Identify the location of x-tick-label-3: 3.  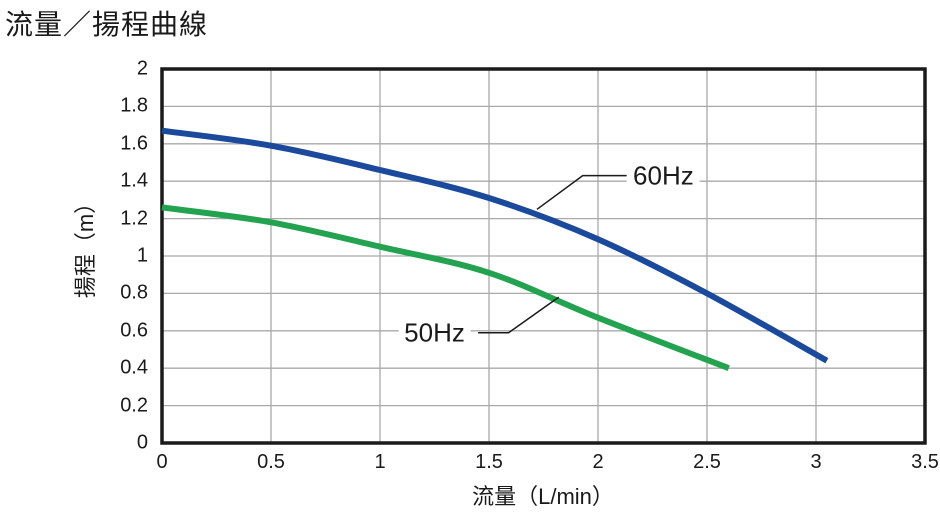
(816, 462).